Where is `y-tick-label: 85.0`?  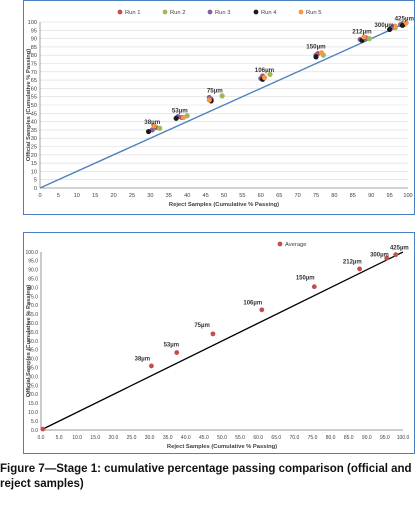
y-tick-label: 85.0 is located at coordinates (33, 279).